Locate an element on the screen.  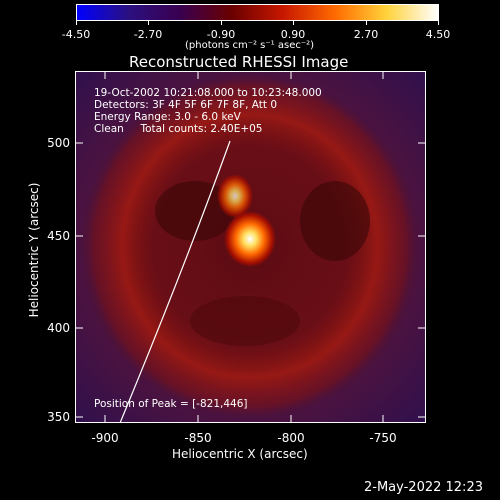
x-tick-label: -800 is located at coordinates (291, 438).